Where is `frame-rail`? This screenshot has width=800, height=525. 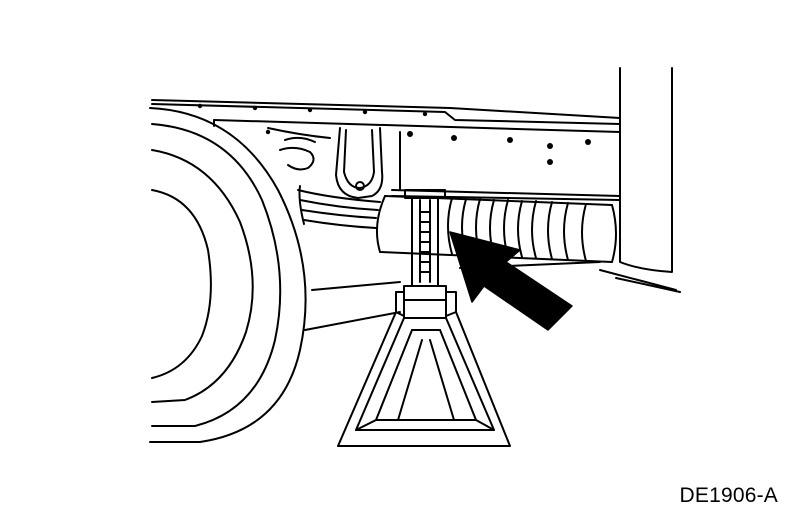
frame-rail is located at coordinates (386, 150).